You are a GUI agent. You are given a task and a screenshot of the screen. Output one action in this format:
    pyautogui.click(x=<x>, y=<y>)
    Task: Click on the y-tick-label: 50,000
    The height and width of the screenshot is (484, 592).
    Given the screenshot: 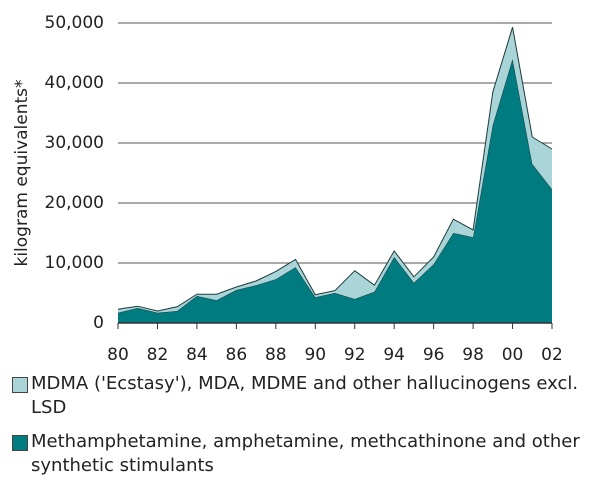 What is the action you would take?
    pyautogui.click(x=74, y=23)
    